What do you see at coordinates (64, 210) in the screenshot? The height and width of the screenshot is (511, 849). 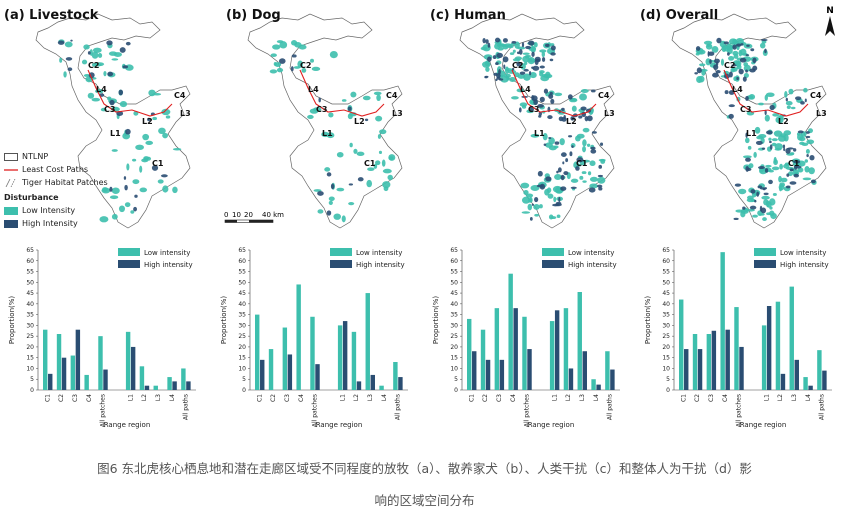 I see `legend-low: Low Intensity` at bounding box center [64, 210].